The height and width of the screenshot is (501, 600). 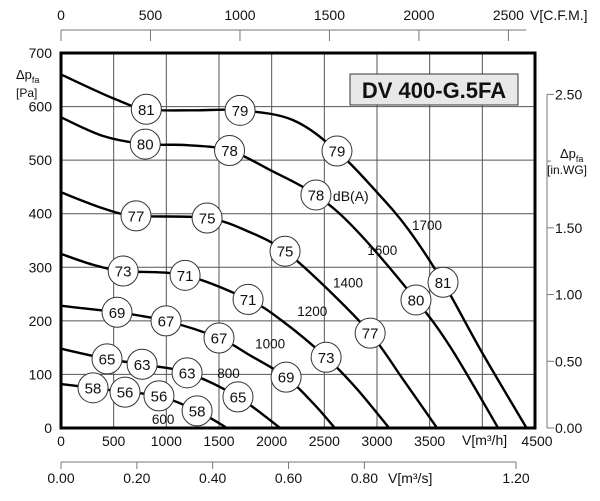 I want to click on noise-value: 67, so click(x=166, y=321).